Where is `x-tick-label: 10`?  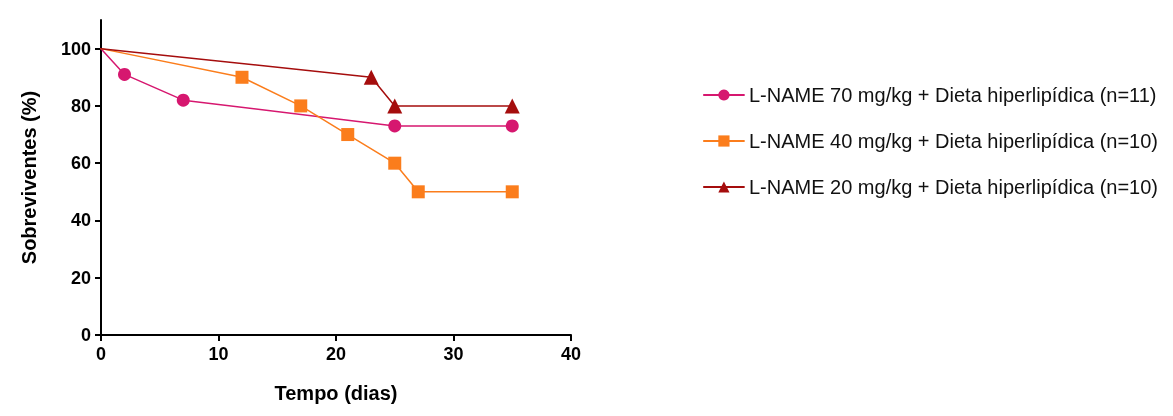 x-tick-label: 10 is located at coordinates (218, 354).